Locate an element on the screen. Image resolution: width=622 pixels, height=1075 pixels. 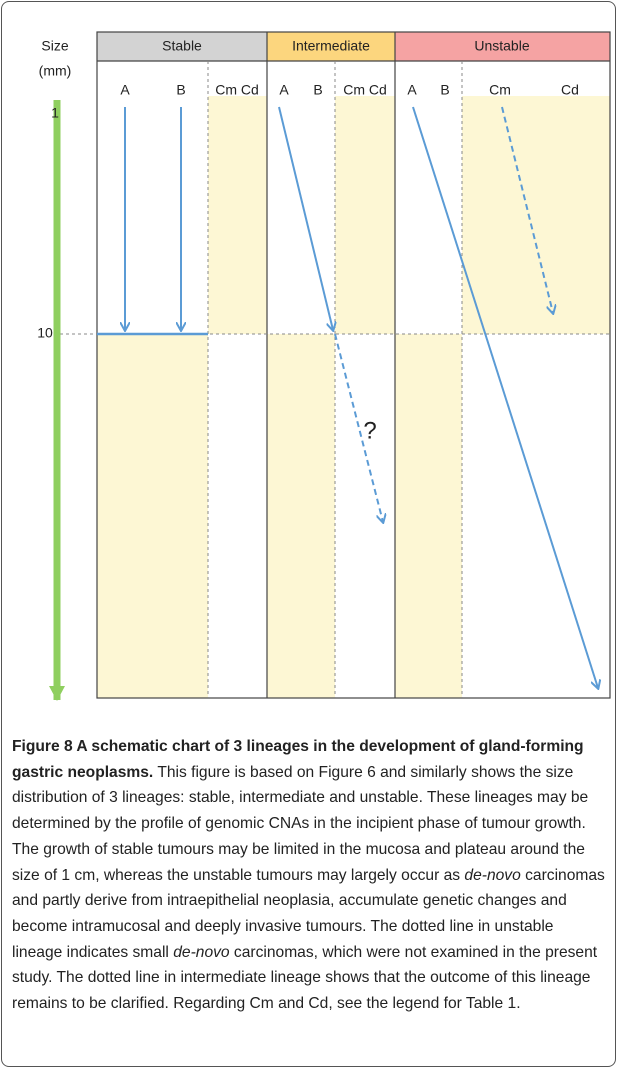
lineage-name: Unstable is located at coordinates (501, 46).